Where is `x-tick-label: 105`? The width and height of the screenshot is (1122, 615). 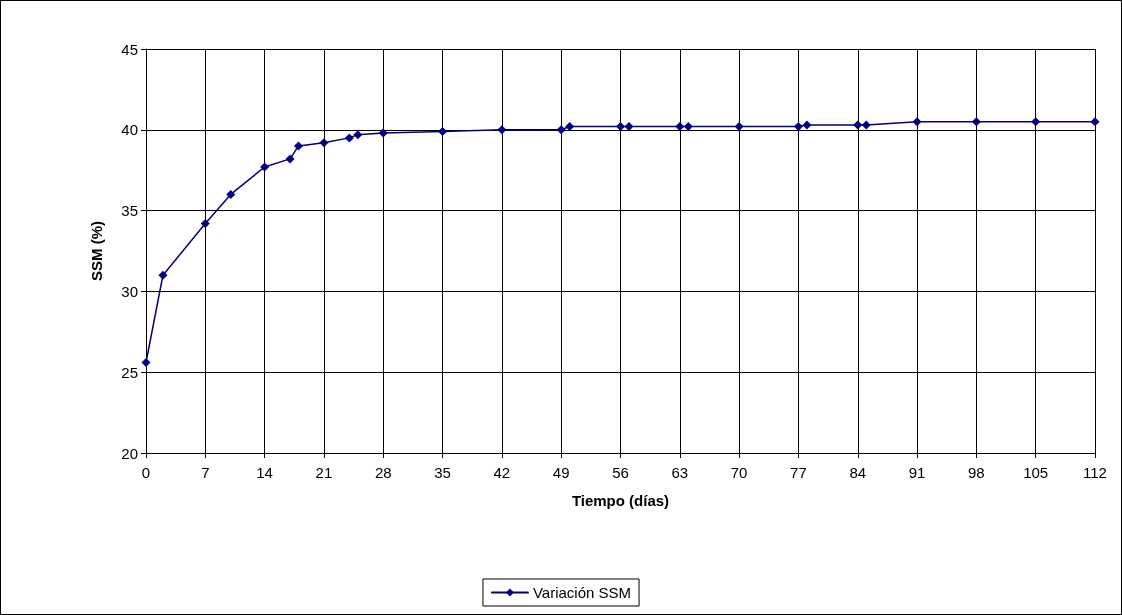
x-tick-label: 105 is located at coordinates (1036, 472).